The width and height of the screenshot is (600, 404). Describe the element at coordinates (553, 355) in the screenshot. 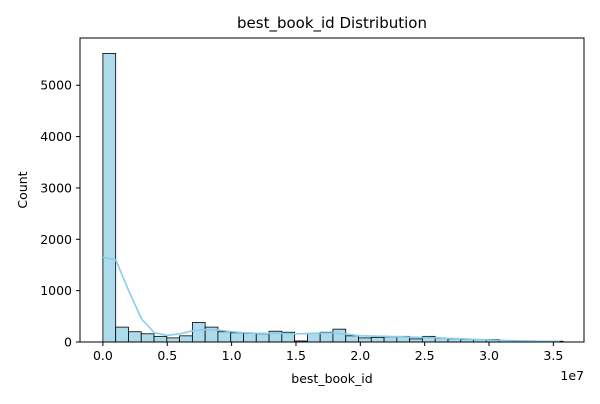

I see `x-tick-label: 3.5` at that location.